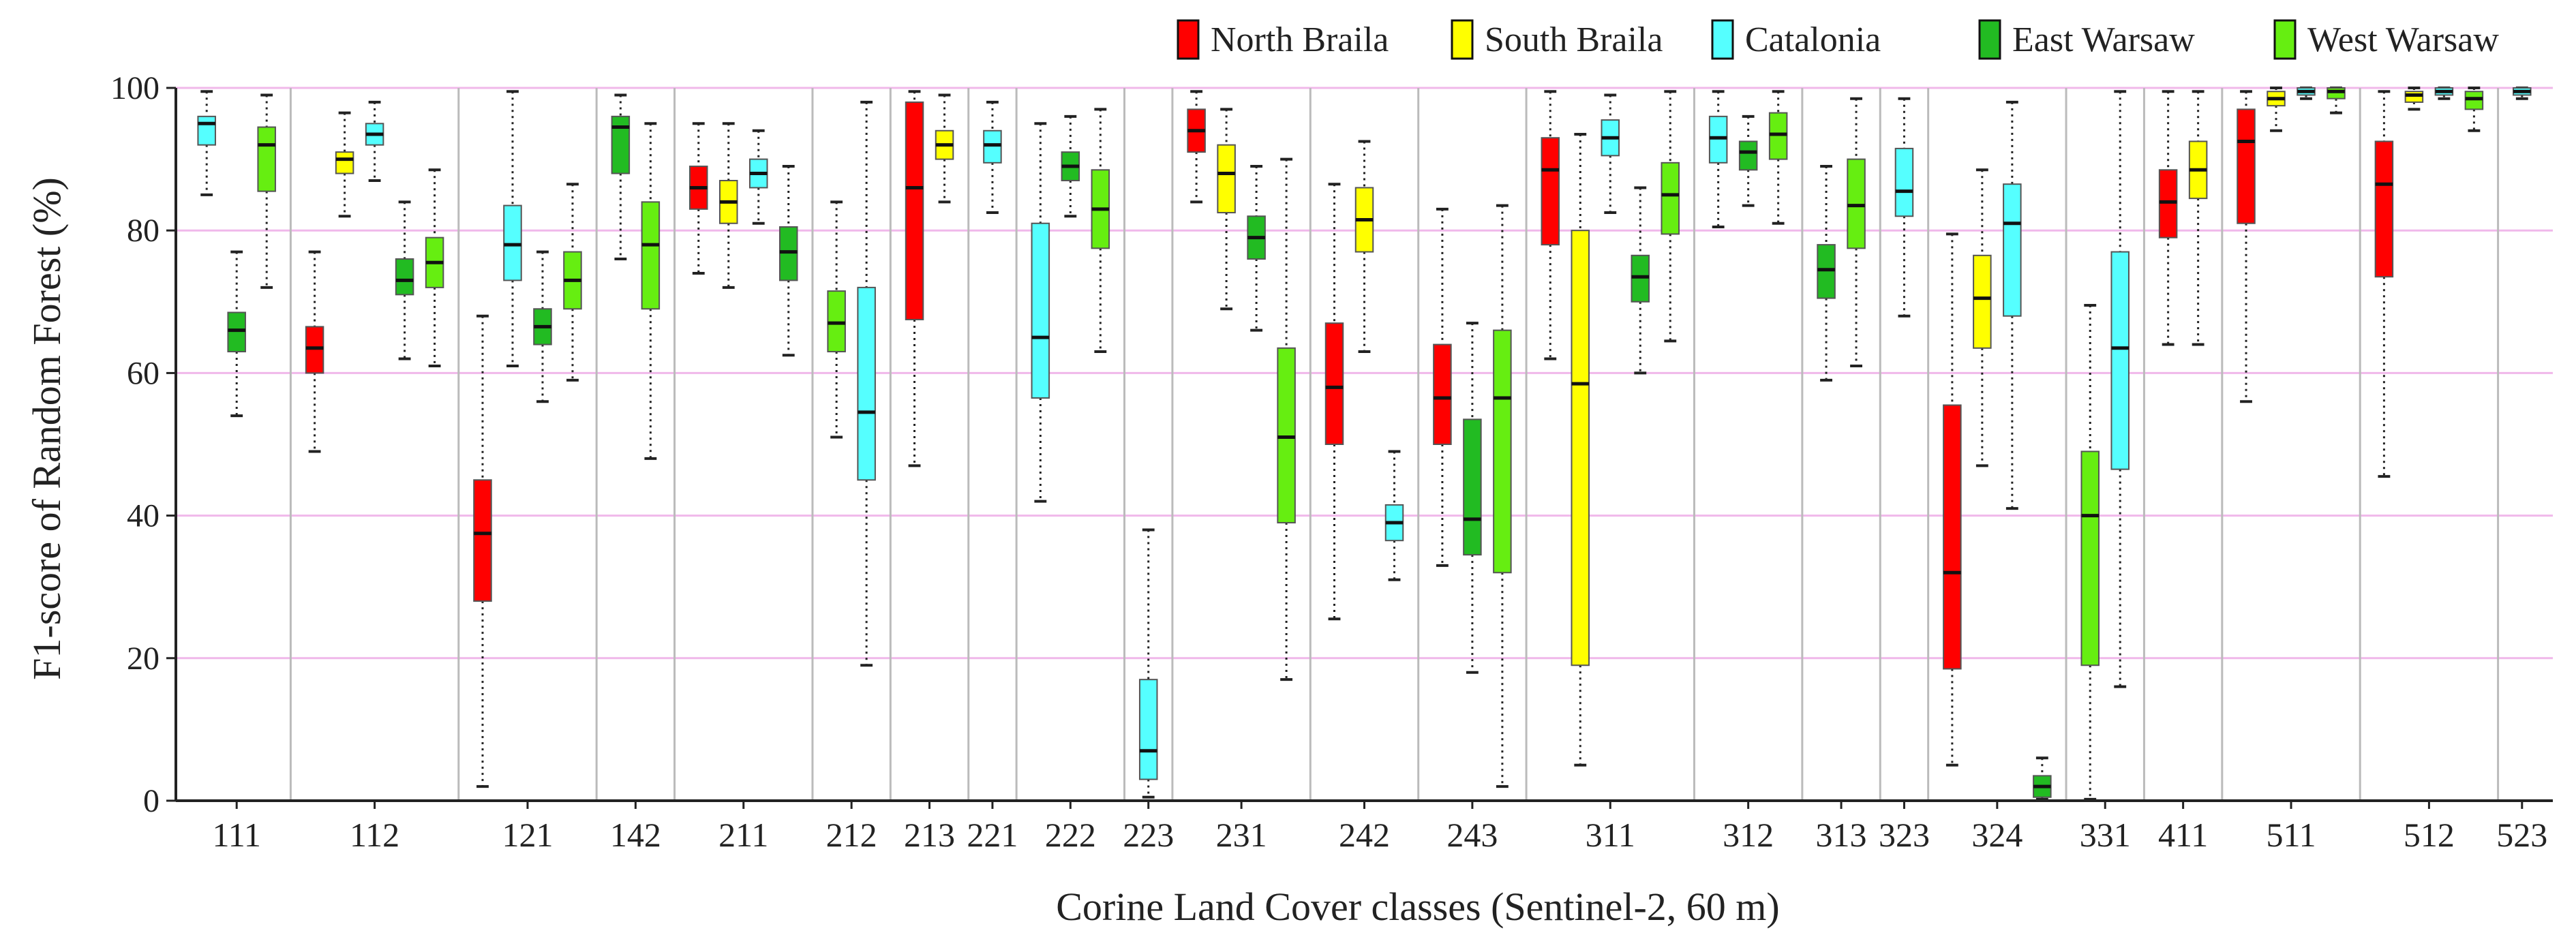 This screenshot has width=2576, height=952. Describe the element at coordinates (851, 835) in the screenshot. I see `x-tick-label: 212` at that location.